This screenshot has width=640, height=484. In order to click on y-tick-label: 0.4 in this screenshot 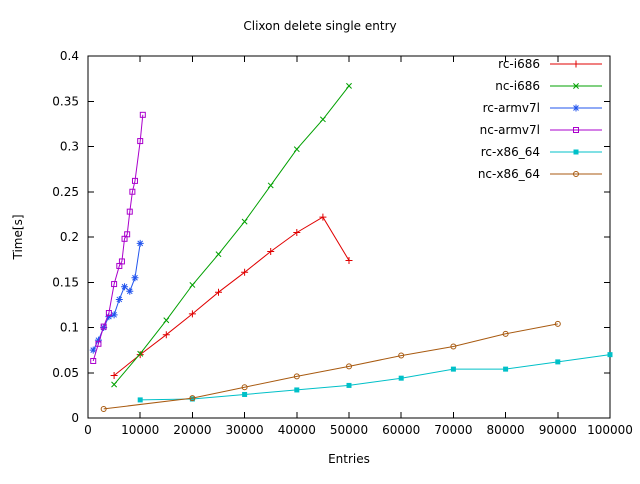, I will do `click(69, 56)`.